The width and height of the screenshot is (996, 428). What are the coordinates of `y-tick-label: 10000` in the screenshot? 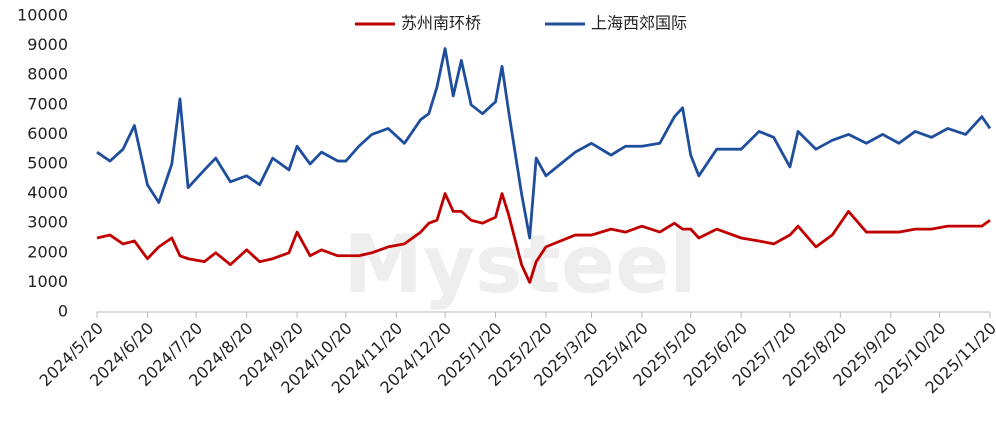 It's located at (42, 15).